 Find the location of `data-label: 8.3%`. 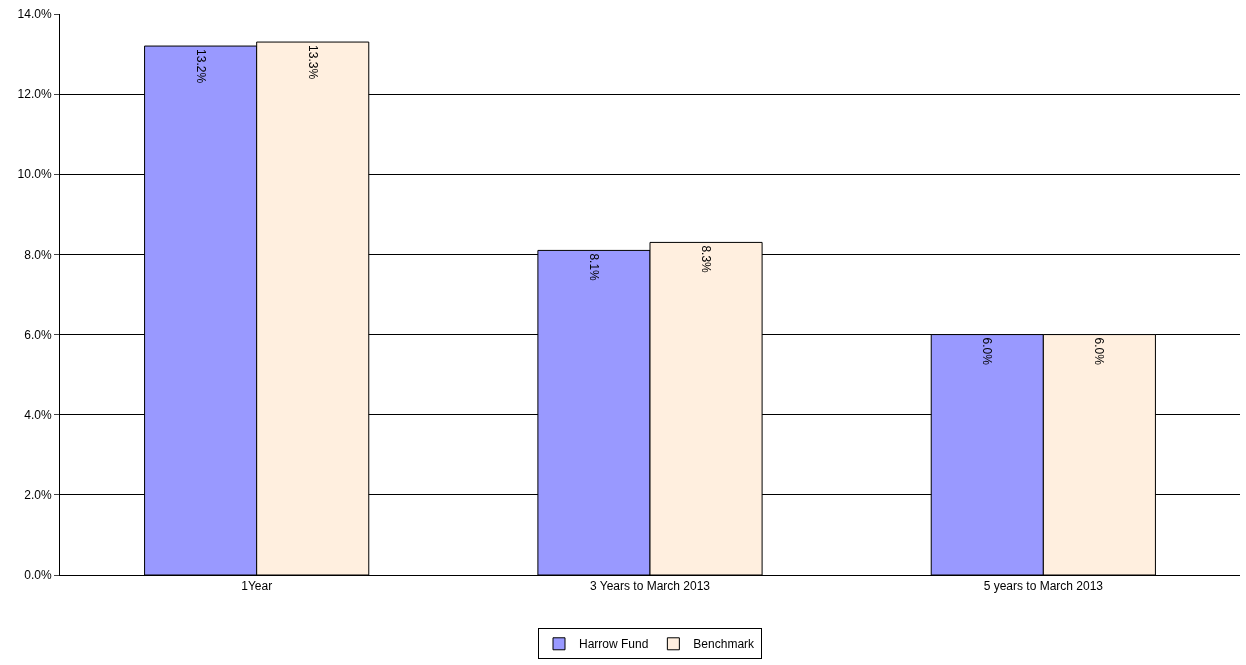

data-label: 8.3% is located at coordinates (706, 259).